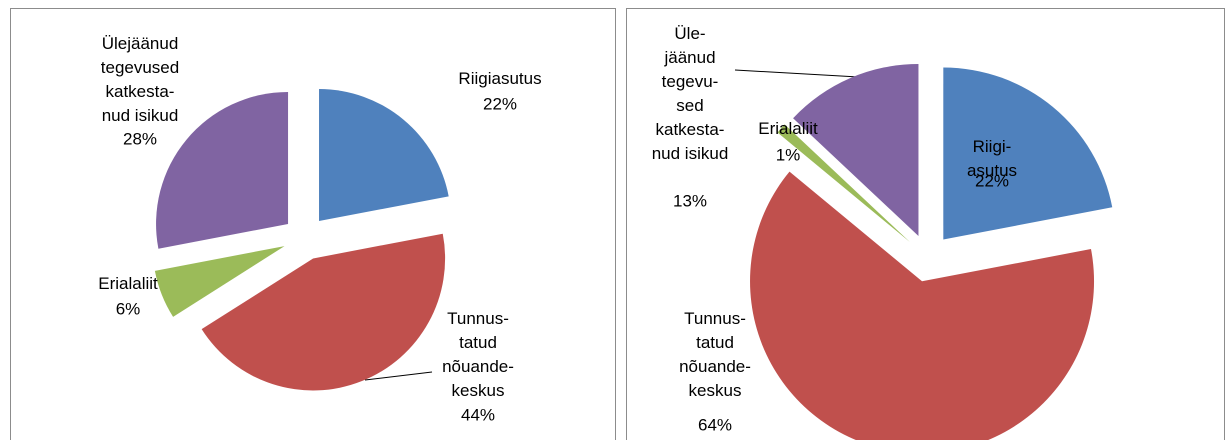 This screenshot has height=440, width=1229. I want to click on value-label: 64%, so click(715, 424).